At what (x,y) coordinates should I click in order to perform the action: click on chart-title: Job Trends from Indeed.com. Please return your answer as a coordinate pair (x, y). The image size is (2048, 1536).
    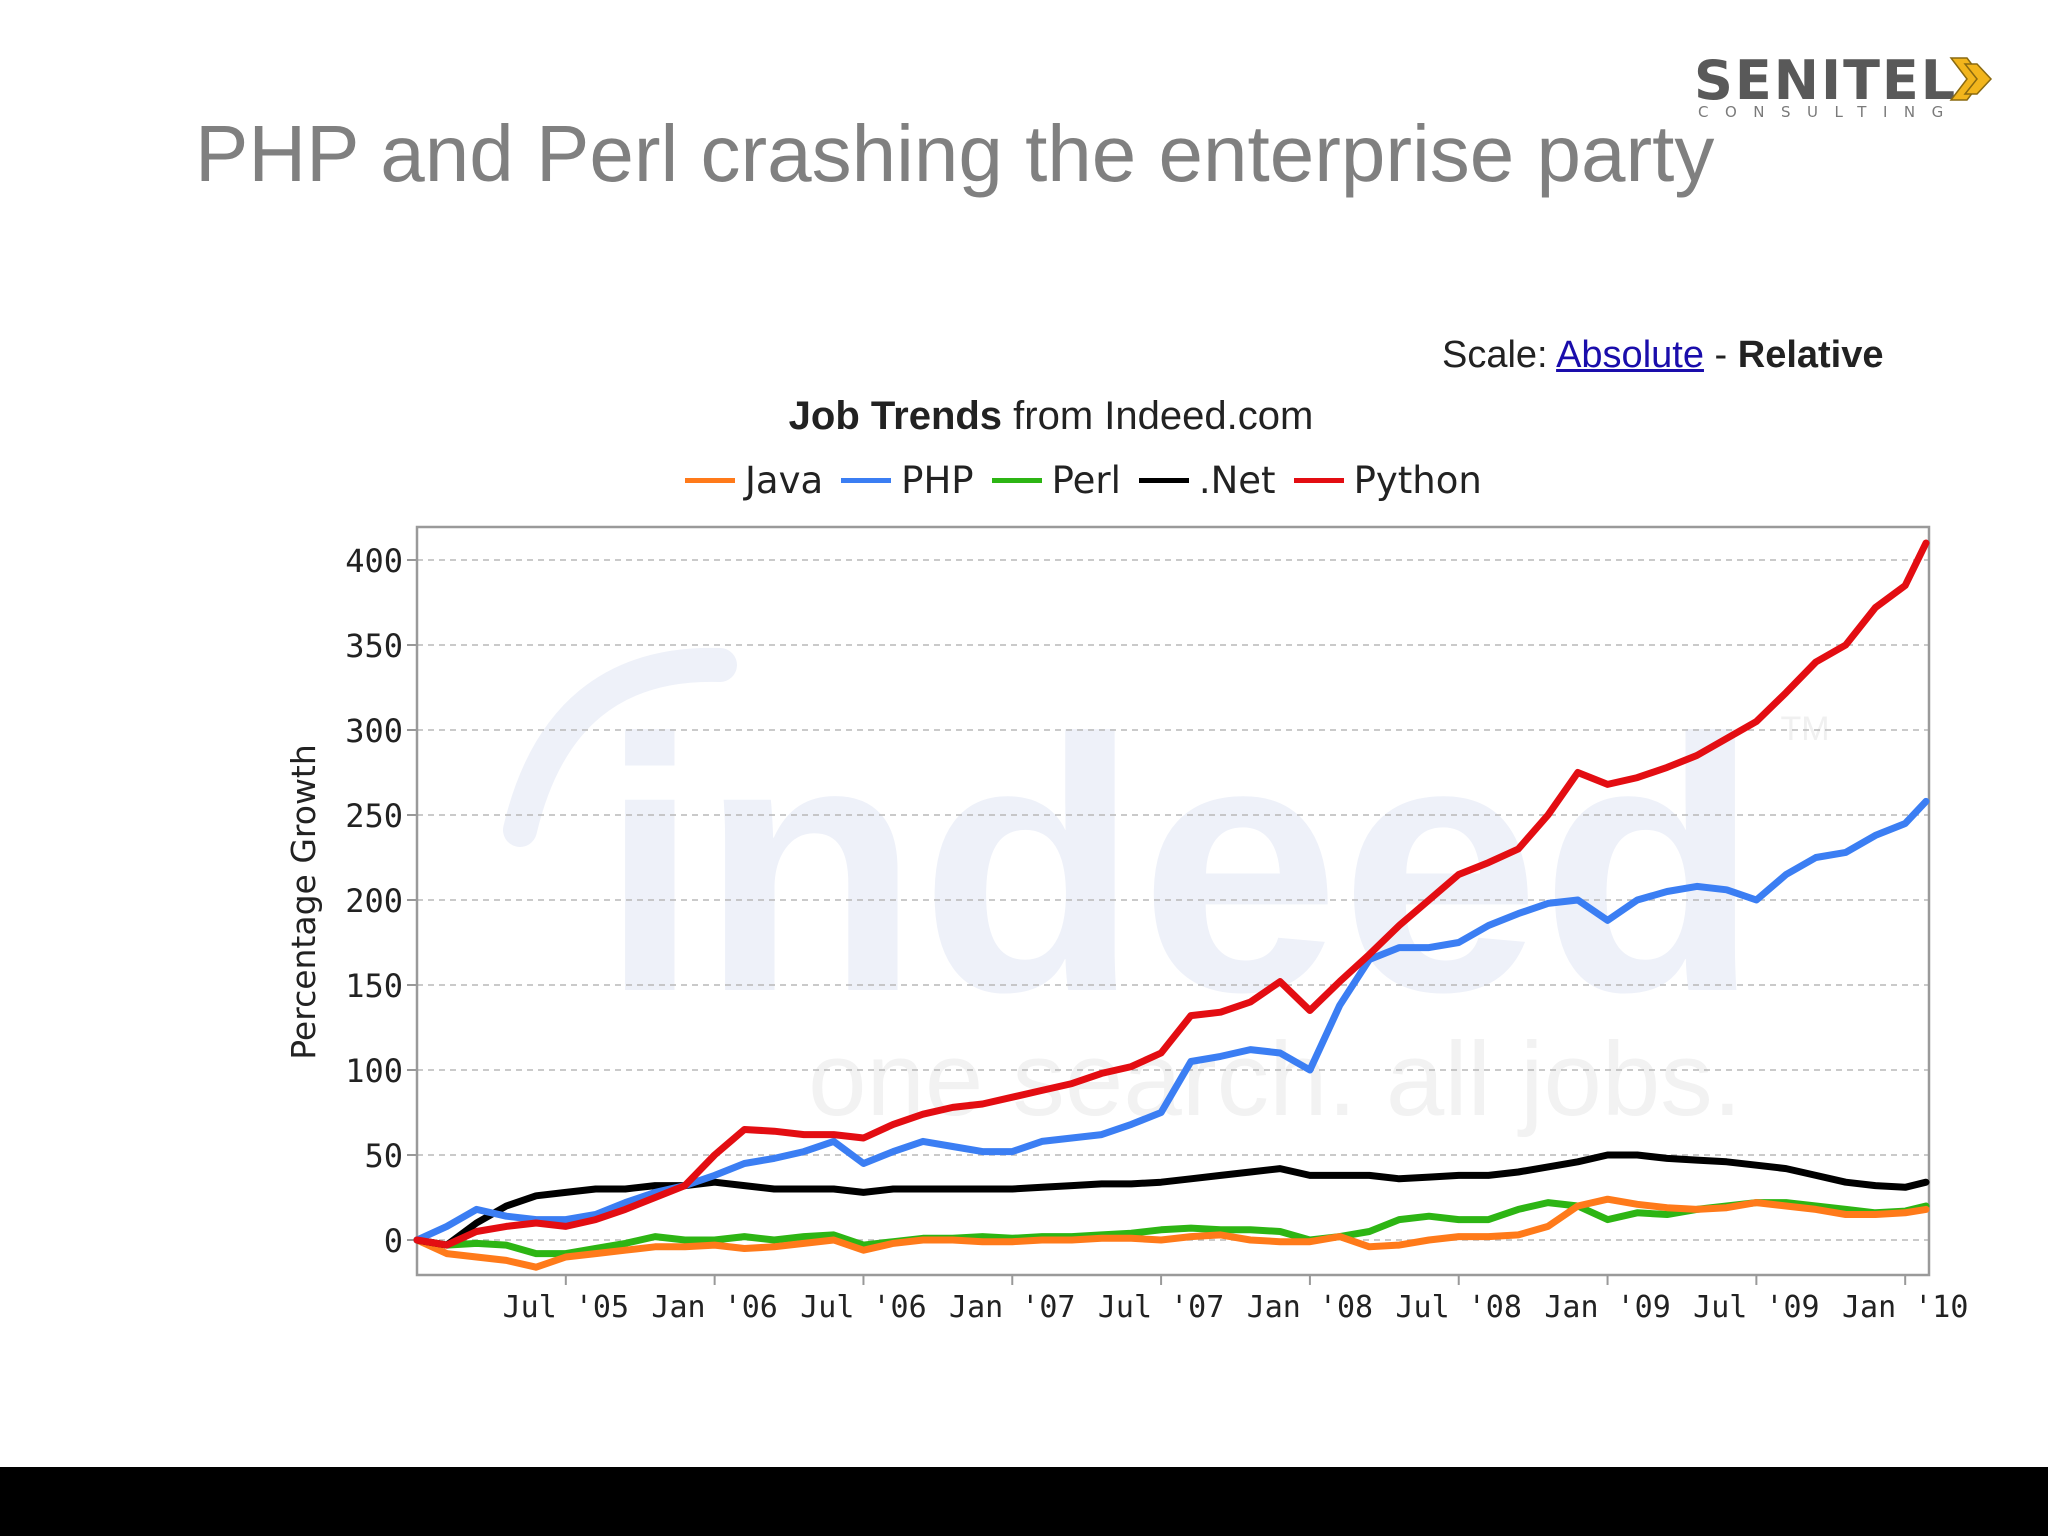
    Looking at the image, I should click on (1024, 416).